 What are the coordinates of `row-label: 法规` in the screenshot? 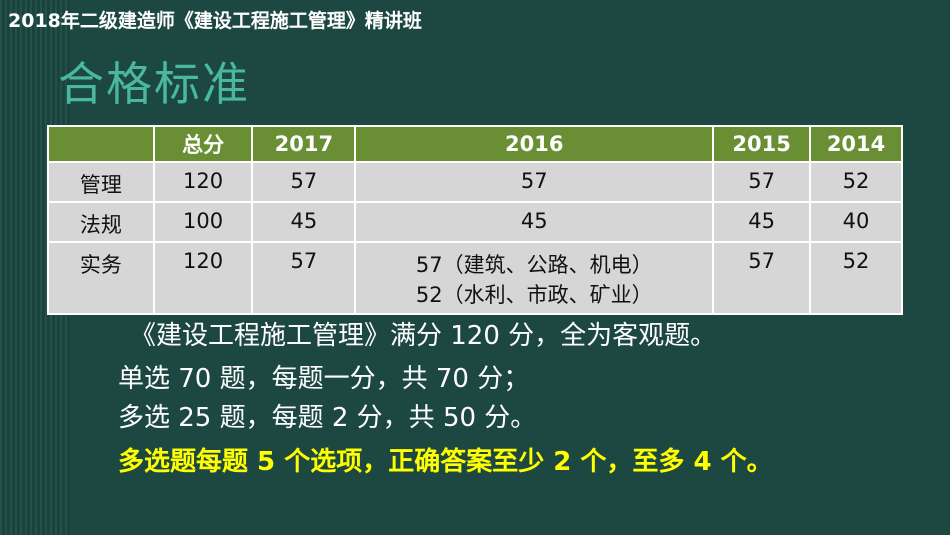 It's located at (101, 222).